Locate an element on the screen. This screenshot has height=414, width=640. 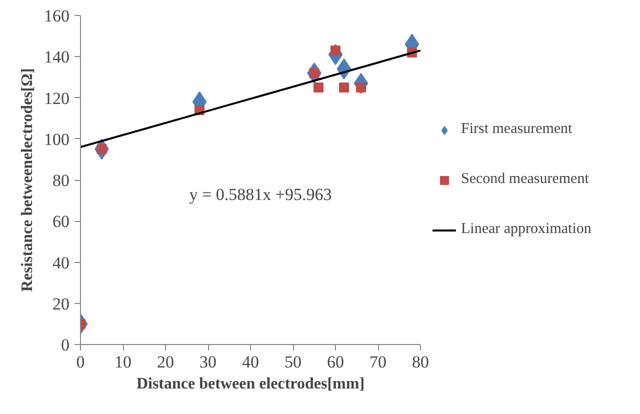
y-tick-label: 80 is located at coordinates (61, 180).